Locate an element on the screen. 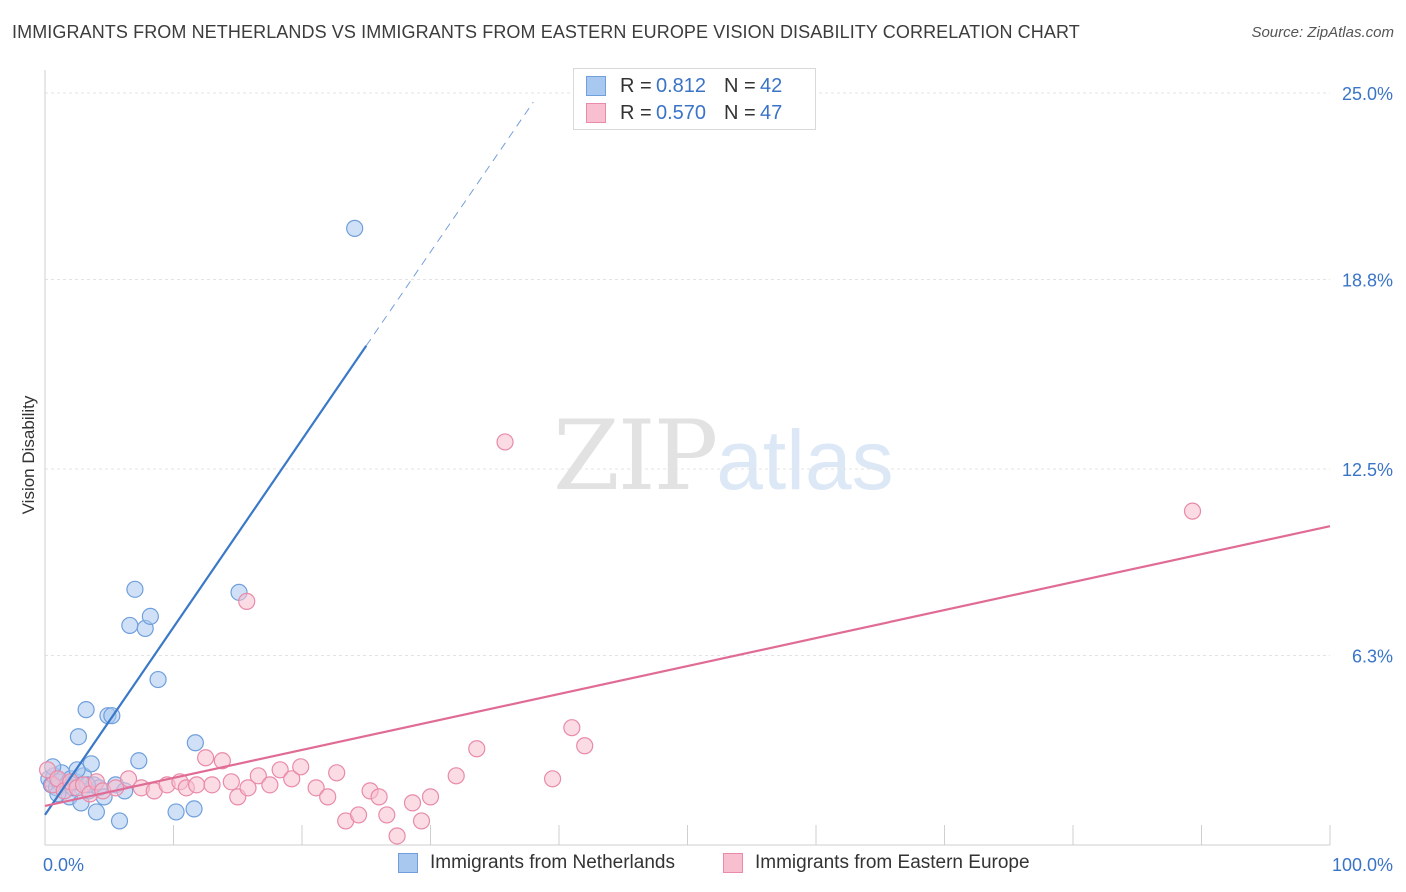  series-legend-eastern-europe: Immigrants from Eastern Europe is located at coordinates (876, 863).